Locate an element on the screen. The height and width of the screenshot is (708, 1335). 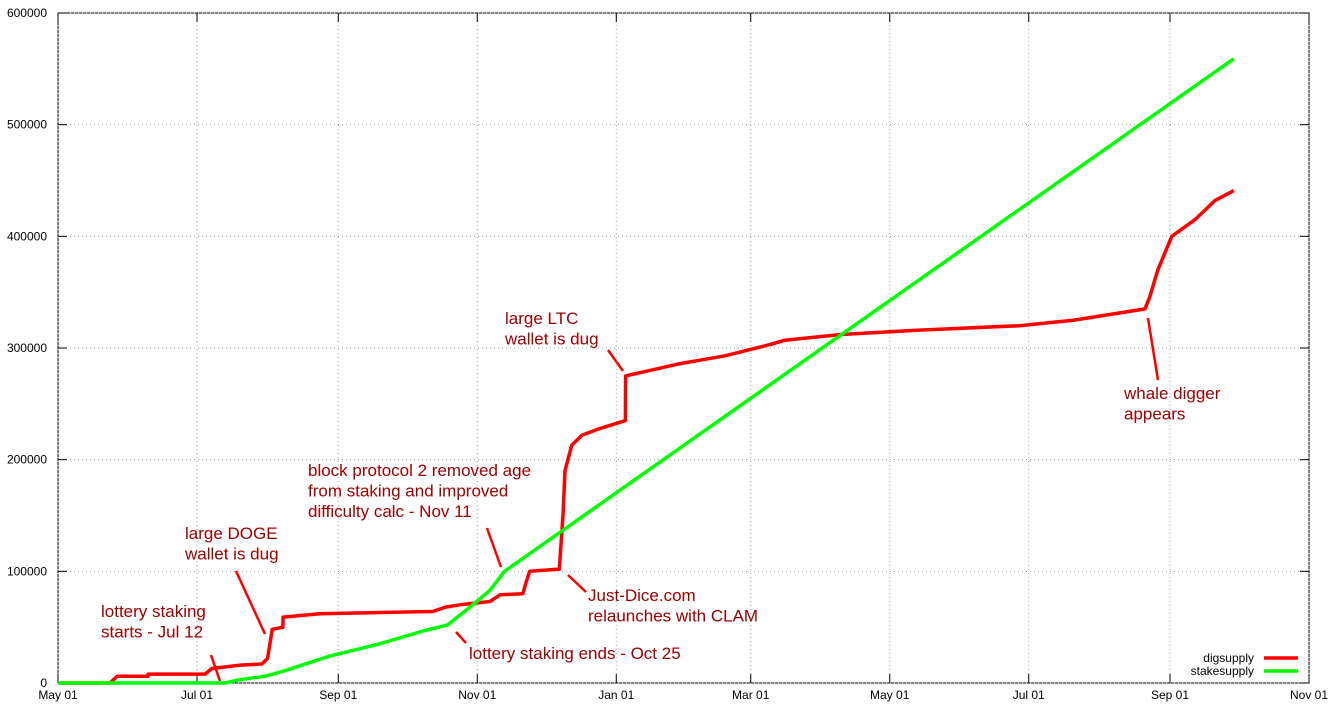
y-tick-label: 0 is located at coordinates (43, 683).